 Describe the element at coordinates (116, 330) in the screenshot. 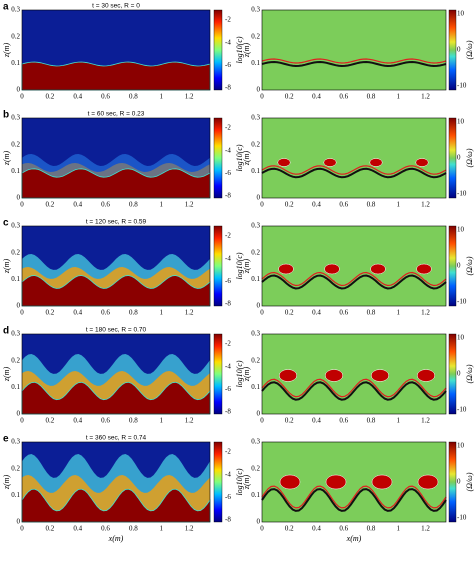

I see `panel-title: t = 180 sec, R = 0.70` at that location.